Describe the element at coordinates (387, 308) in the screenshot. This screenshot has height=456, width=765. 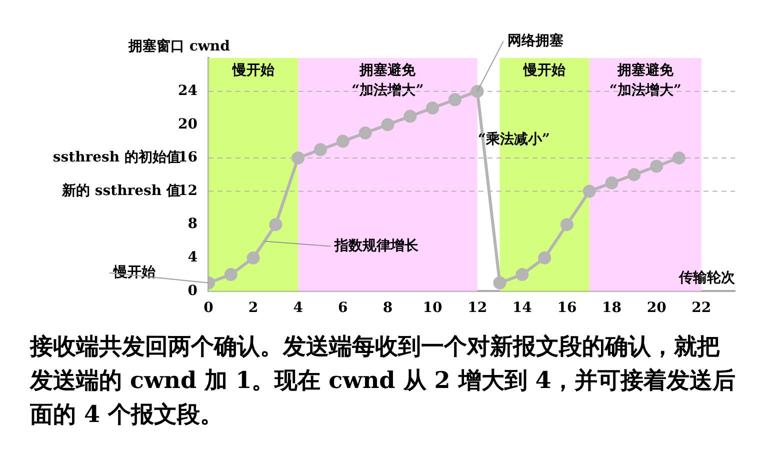
I see `x-tick-label: 8` at that location.